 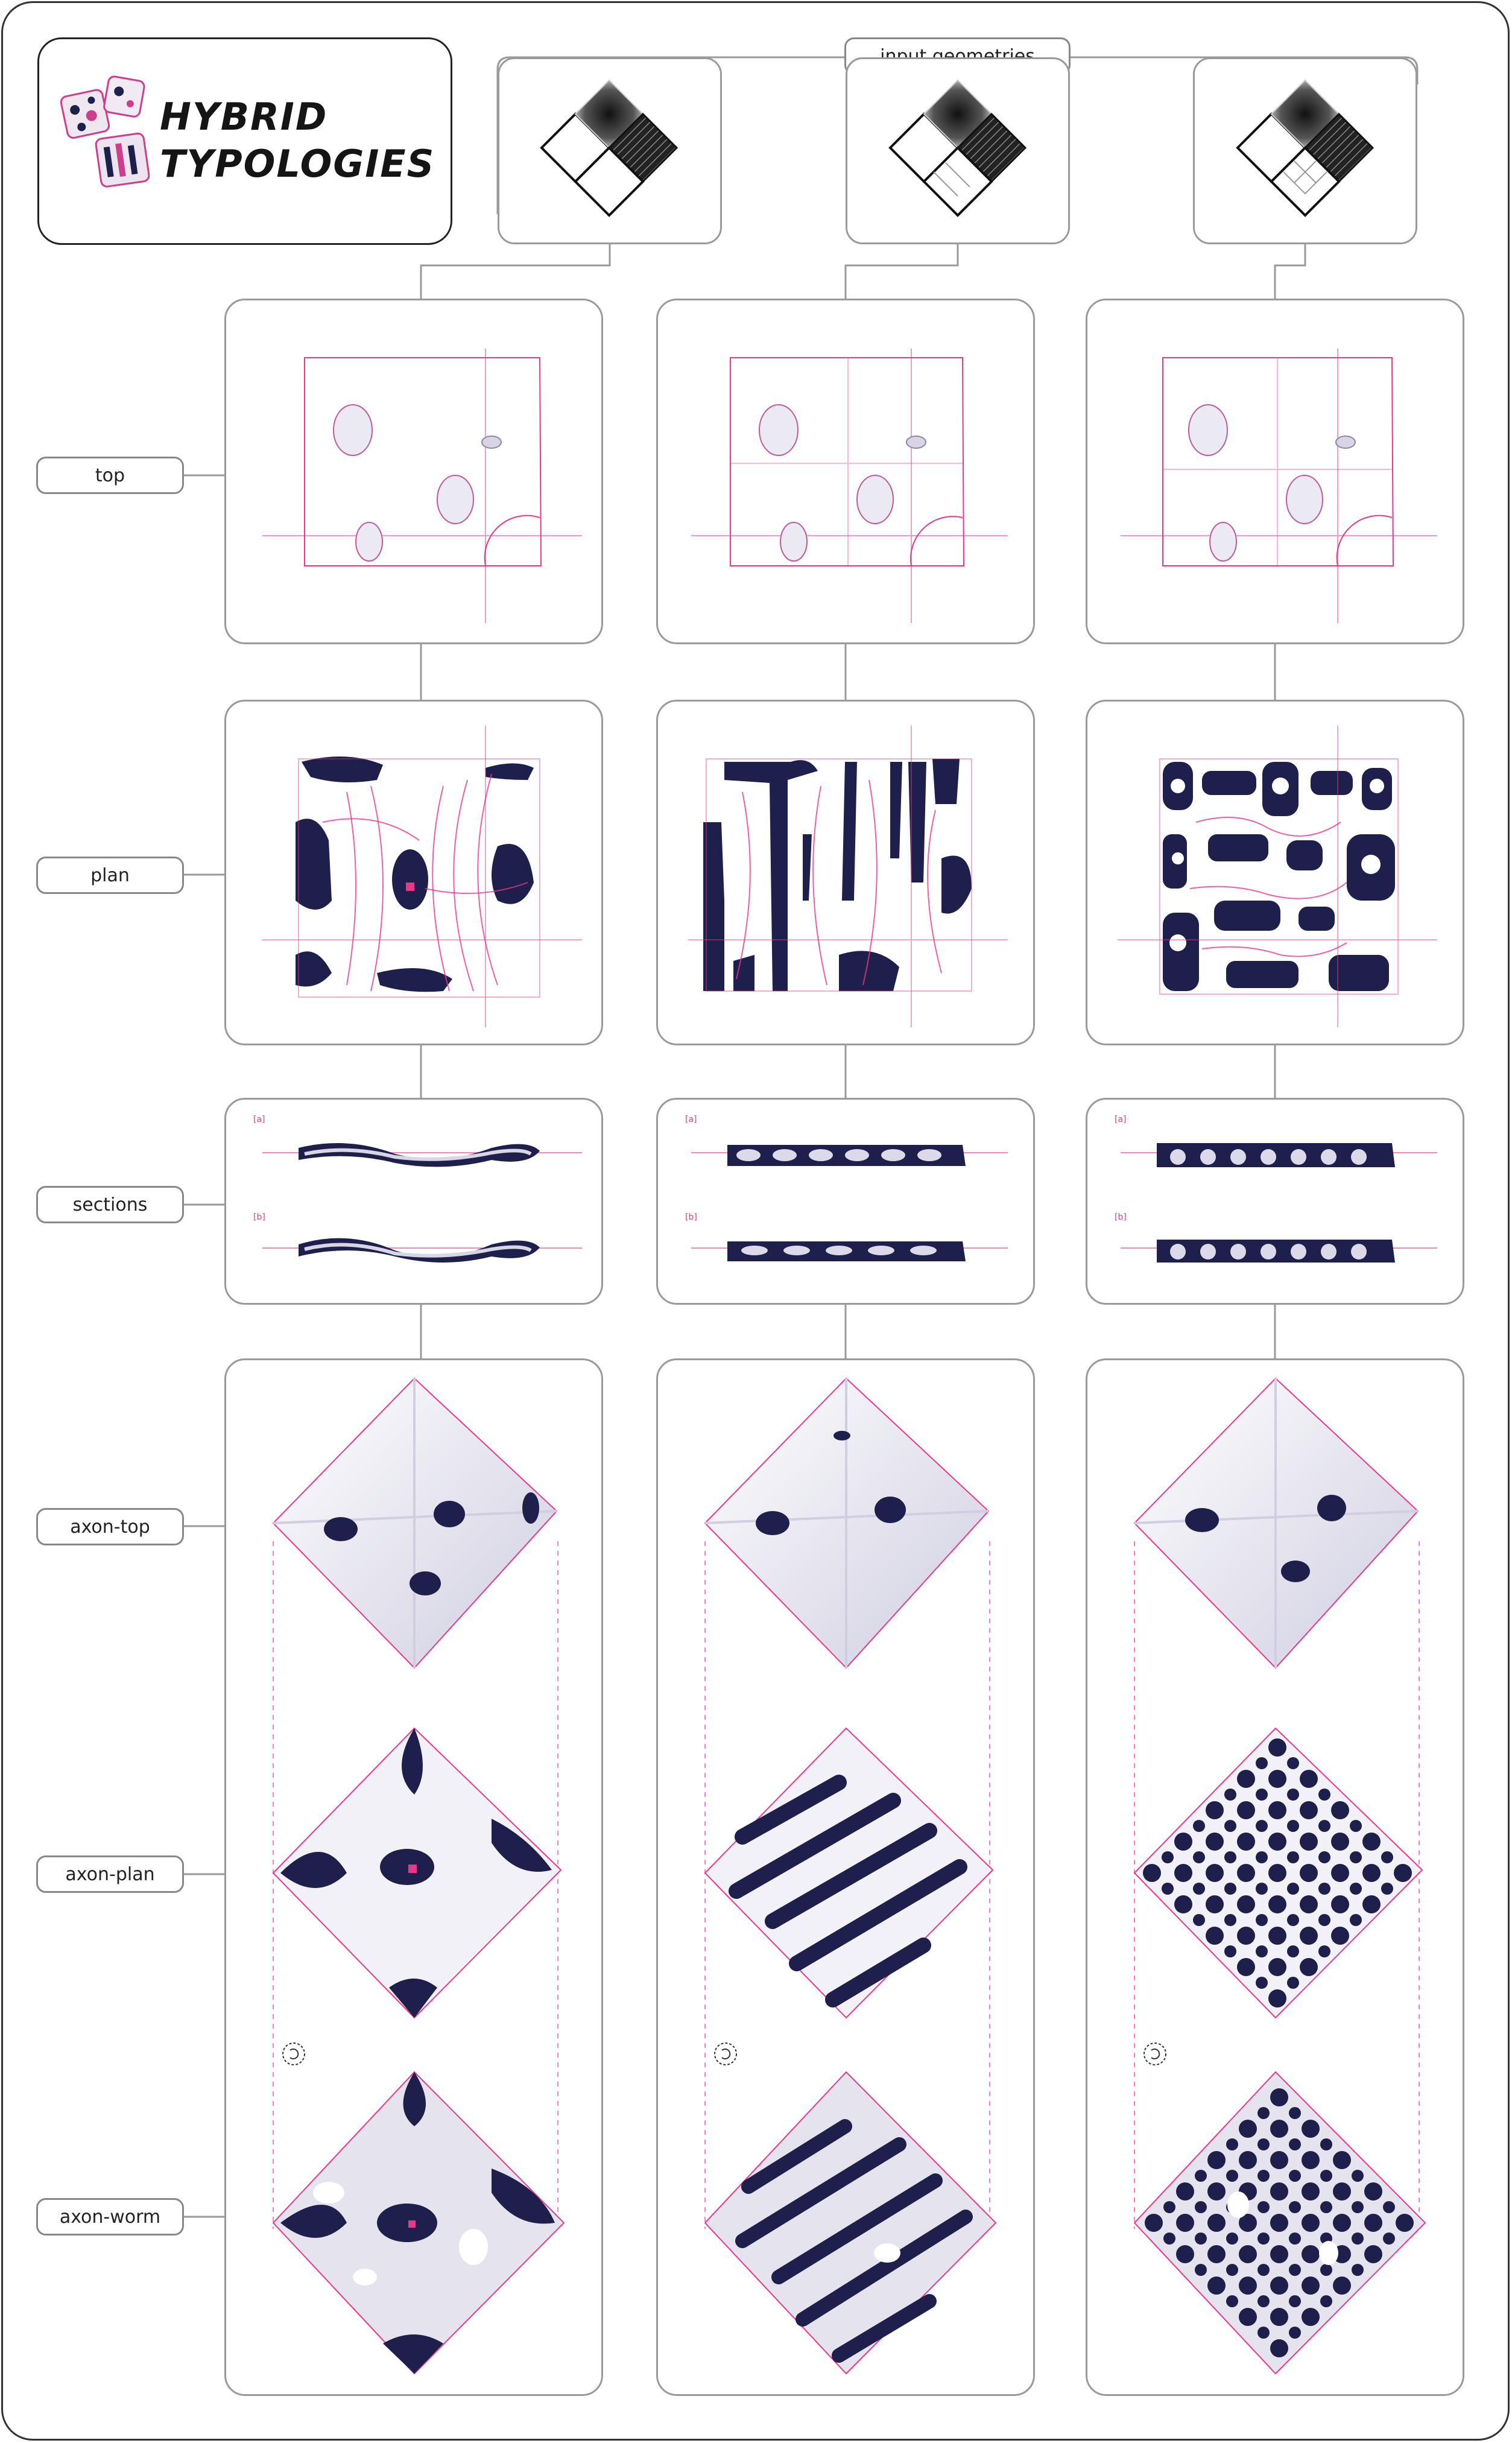 I want to click on section-marker-b-col2: [b], so click(x=691, y=1217).